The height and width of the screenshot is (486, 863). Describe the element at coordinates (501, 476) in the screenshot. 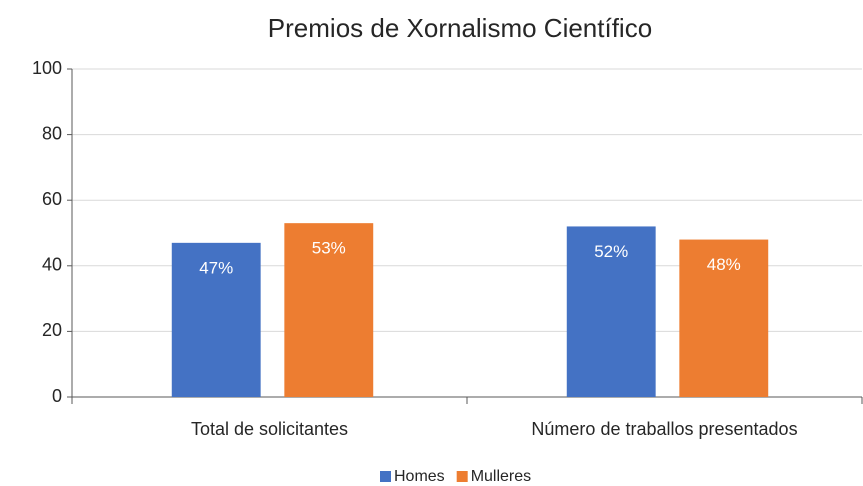

I see `legend-label: Mulleres` at that location.